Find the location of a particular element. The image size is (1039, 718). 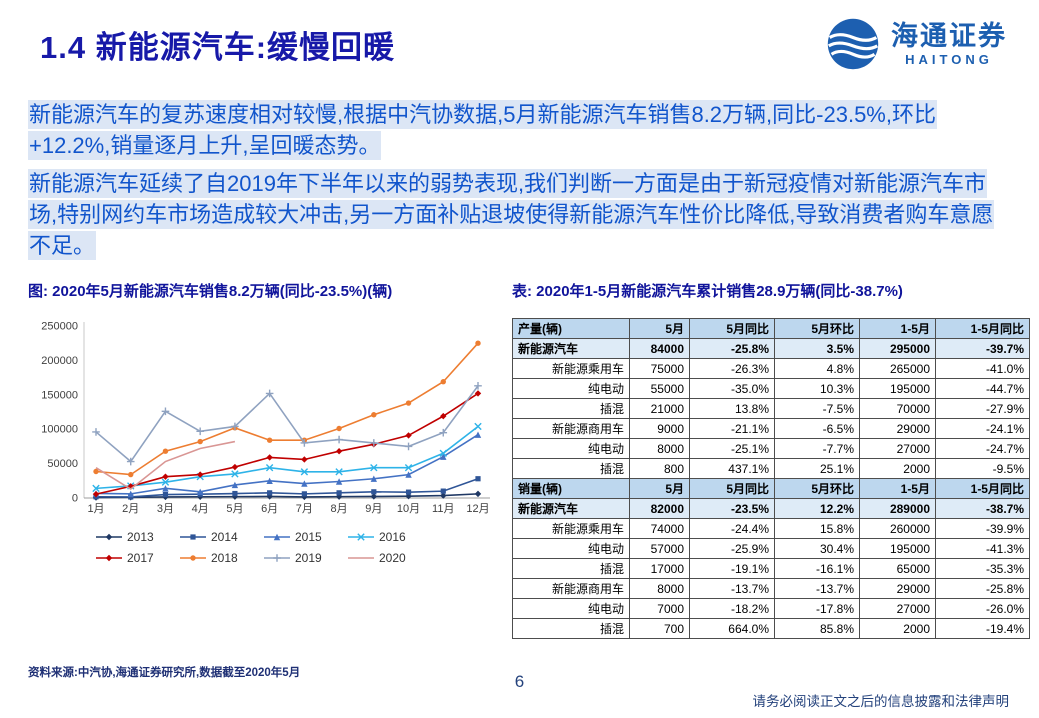

data-cell: -21.1% is located at coordinates (732, 428).